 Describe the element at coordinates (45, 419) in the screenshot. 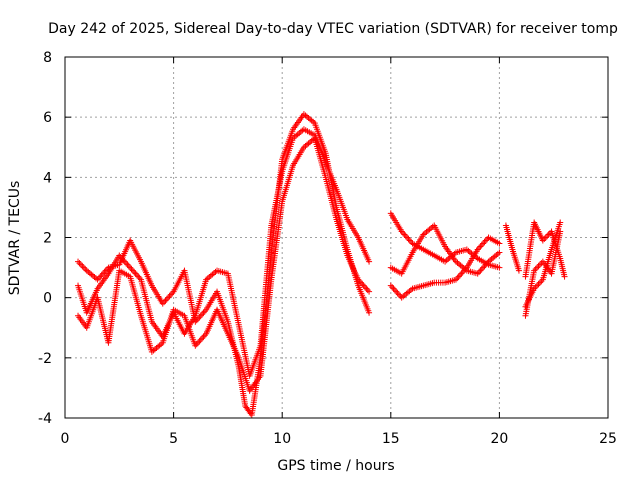

I see `y-tick-label: -4` at that location.